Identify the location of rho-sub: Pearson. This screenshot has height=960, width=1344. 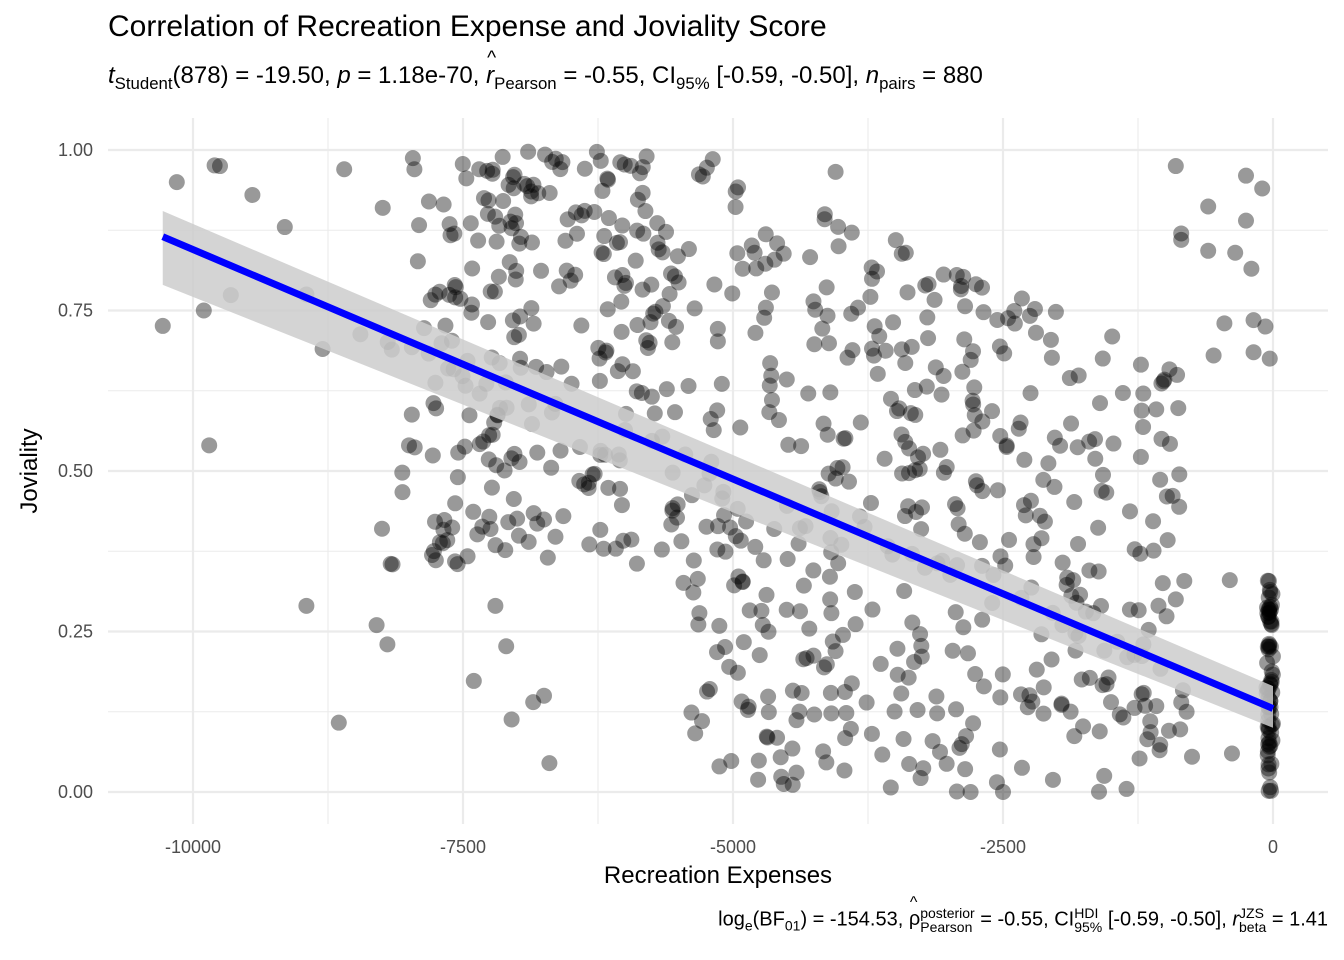
(946, 927).